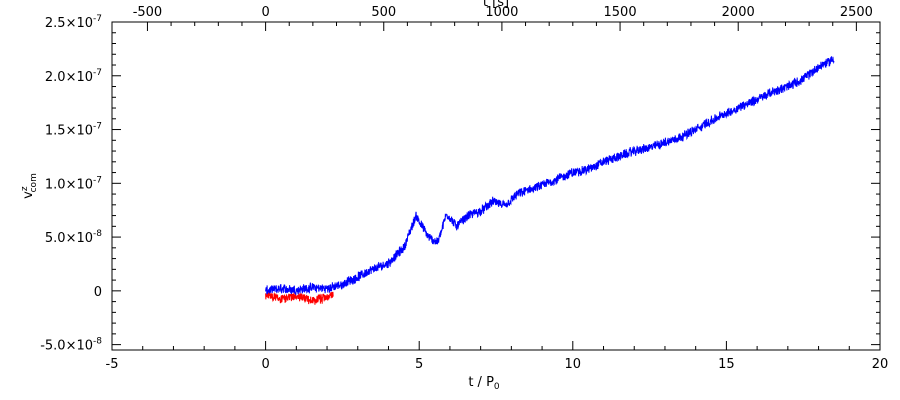 The image size is (900, 400). Describe the element at coordinates (148, 12) in the screenshot. I see `top-tick-label: -500` at that location.